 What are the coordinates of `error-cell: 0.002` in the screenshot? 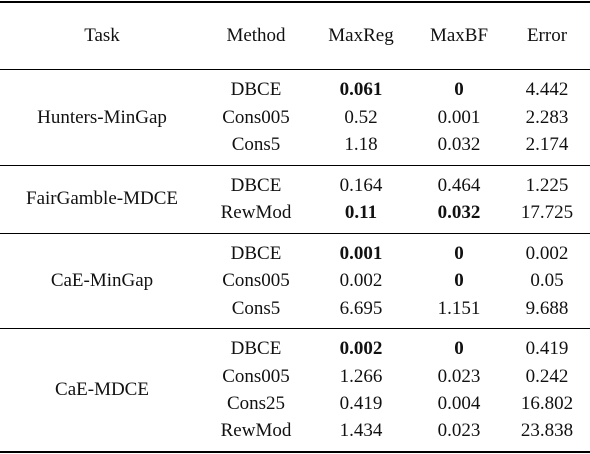 It's located at (547, 253).